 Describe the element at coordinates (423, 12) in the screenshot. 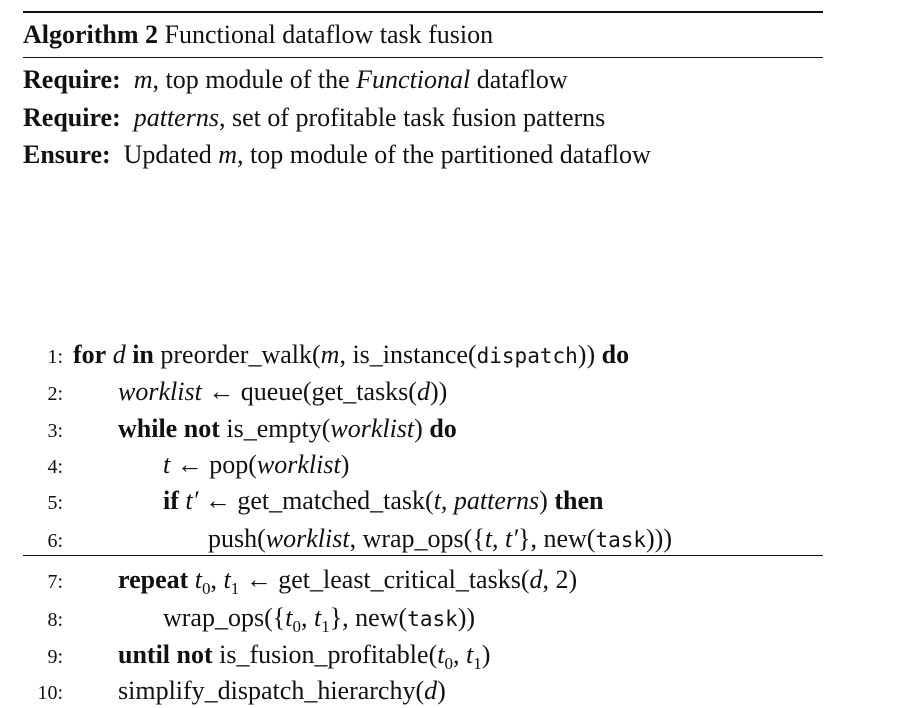

I see `top-rule` at that location.